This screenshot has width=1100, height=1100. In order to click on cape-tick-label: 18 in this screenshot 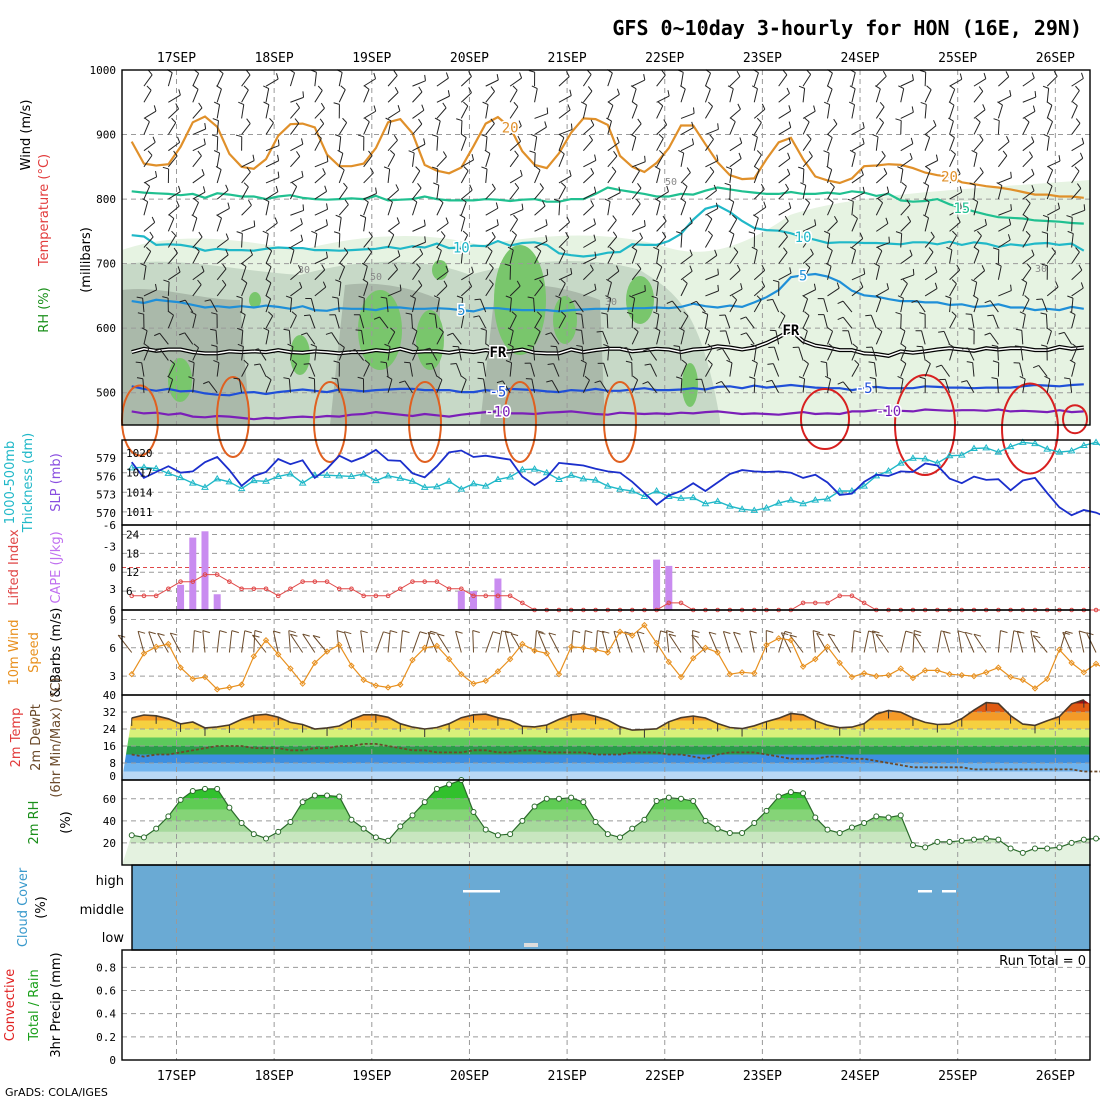, I will do `click(132, 553)`.